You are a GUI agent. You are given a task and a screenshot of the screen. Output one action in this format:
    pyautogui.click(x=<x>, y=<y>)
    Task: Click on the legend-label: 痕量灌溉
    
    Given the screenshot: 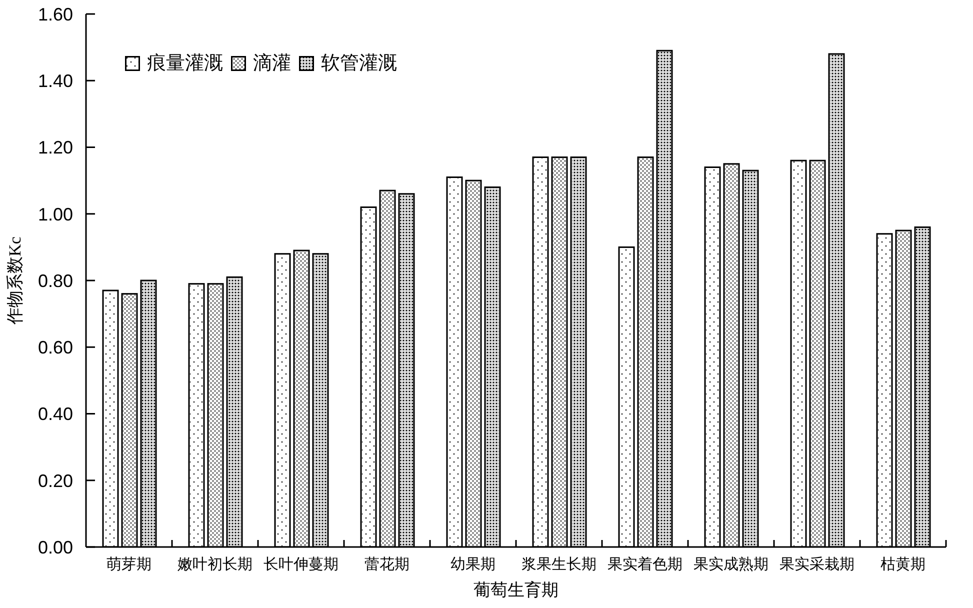 What is the action you would take?
    pyautogui.click(x=185, y=64)
    